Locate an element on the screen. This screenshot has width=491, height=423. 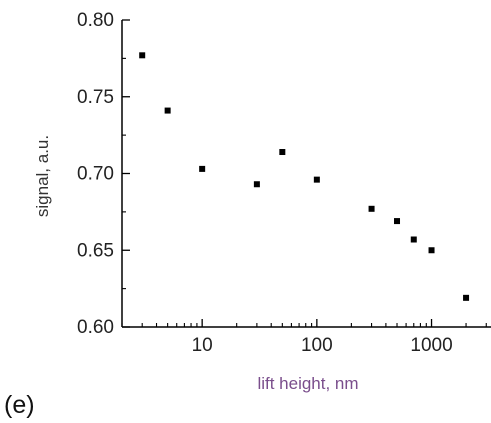
y-tick-label: 0.65 is located at coordinates (95, 250).